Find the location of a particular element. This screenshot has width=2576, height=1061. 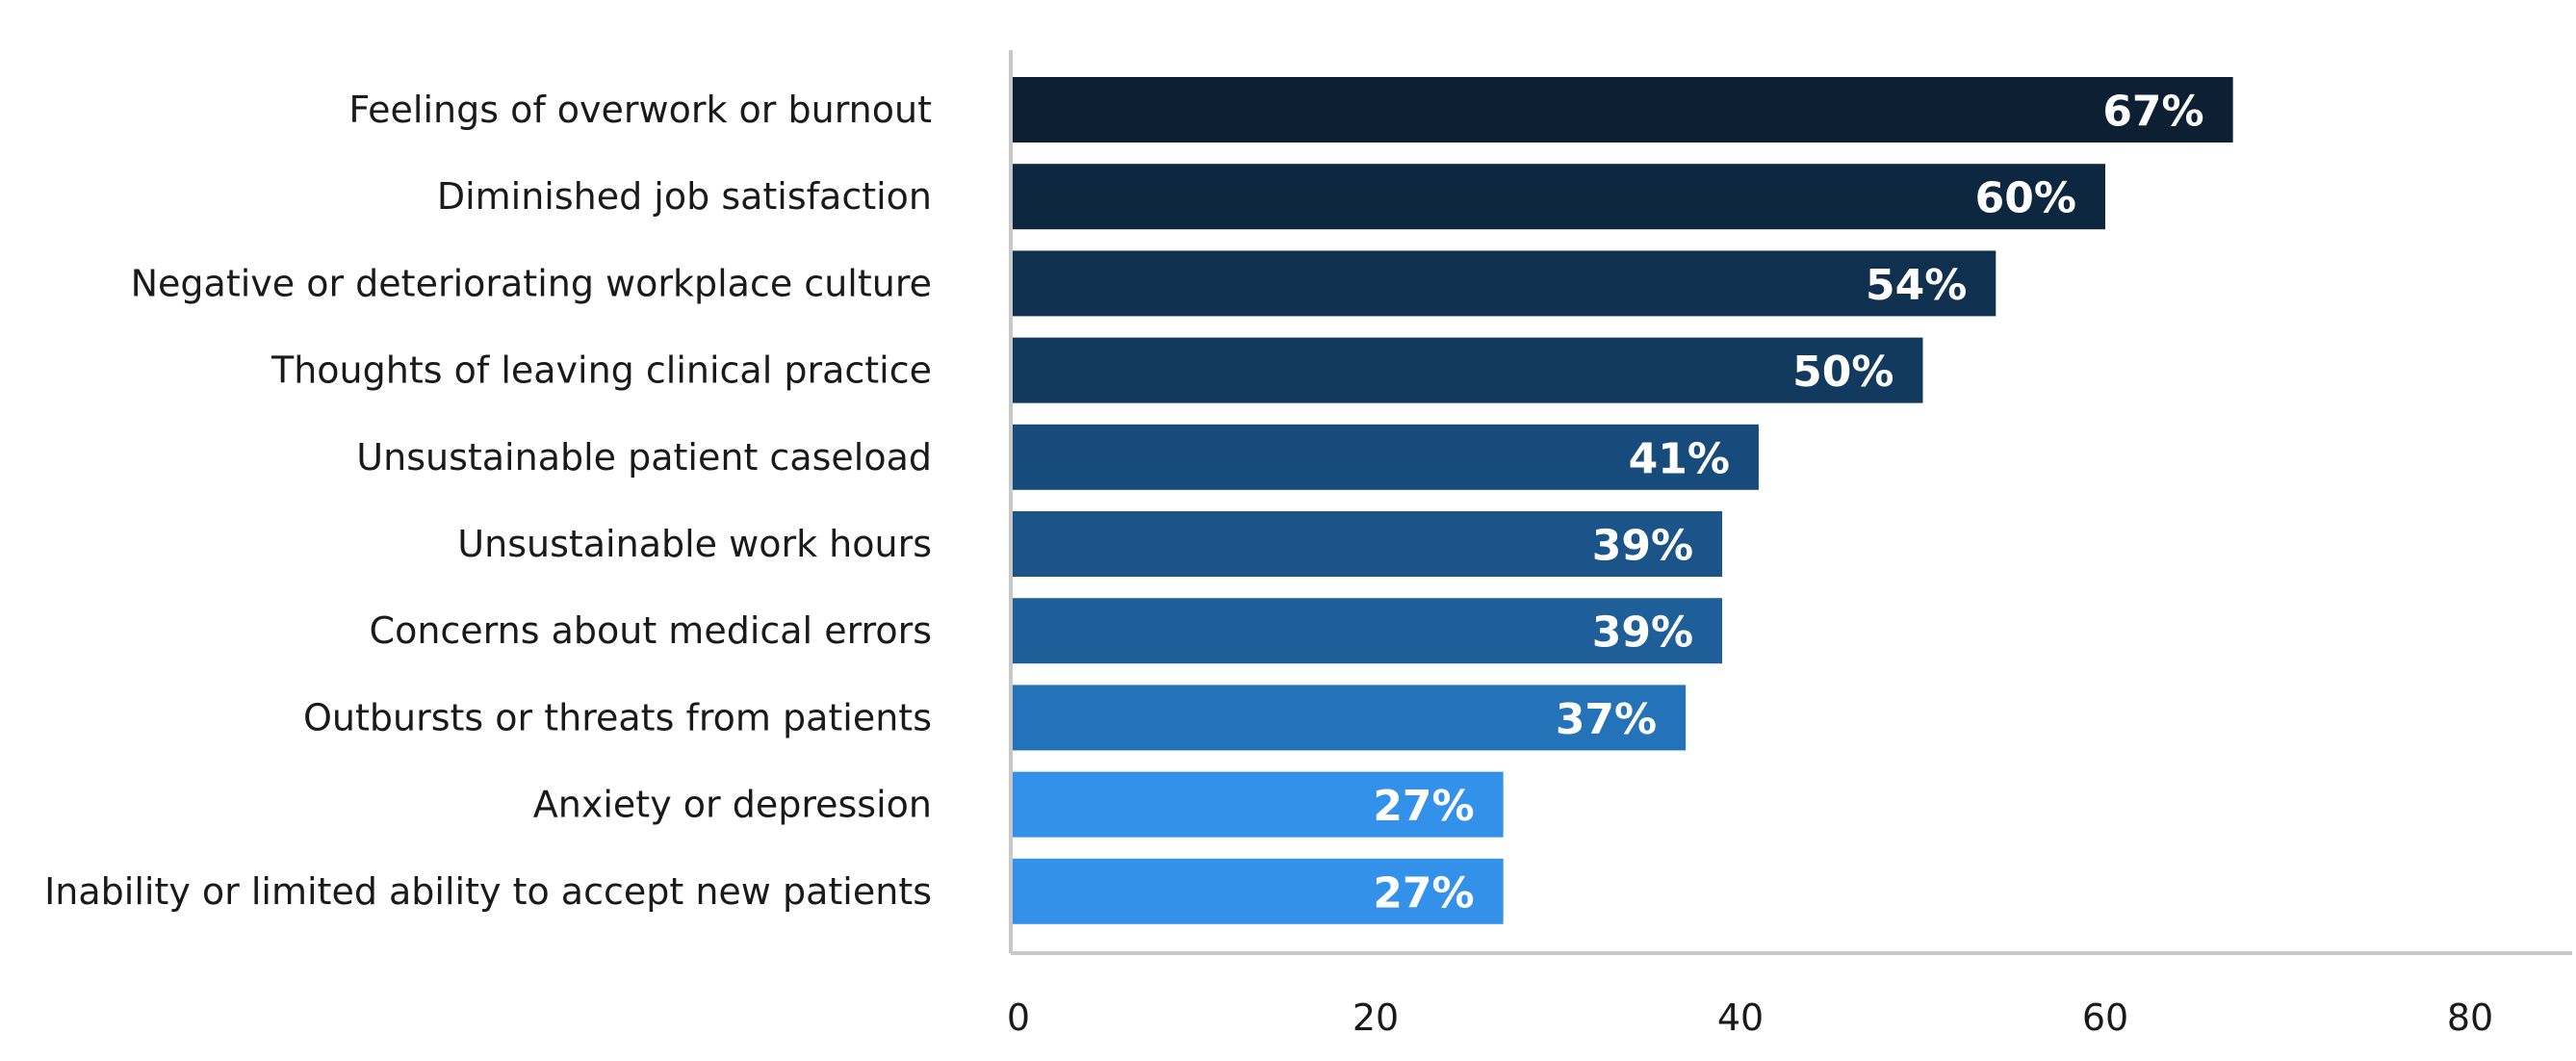

category-label-8: Outbursts or threats from patients is located at coordinates (618, 717).